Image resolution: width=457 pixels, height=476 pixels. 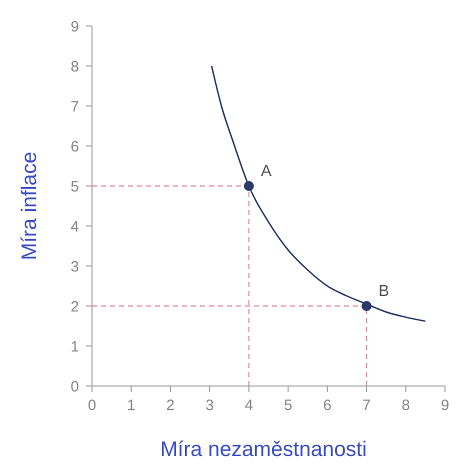 I want to click on x-tick-label: 8, so click(x=406, y=405).